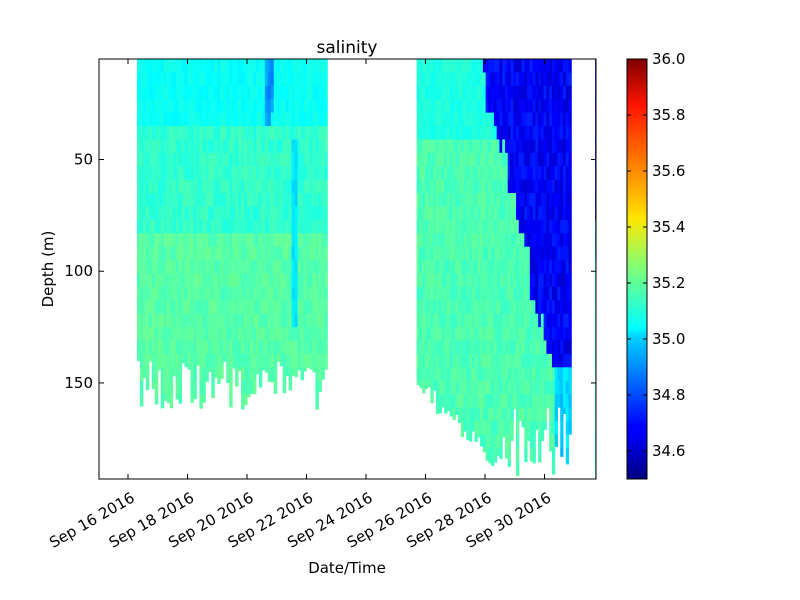  I want to click on y-tick-label: 150, so click(78, 383).